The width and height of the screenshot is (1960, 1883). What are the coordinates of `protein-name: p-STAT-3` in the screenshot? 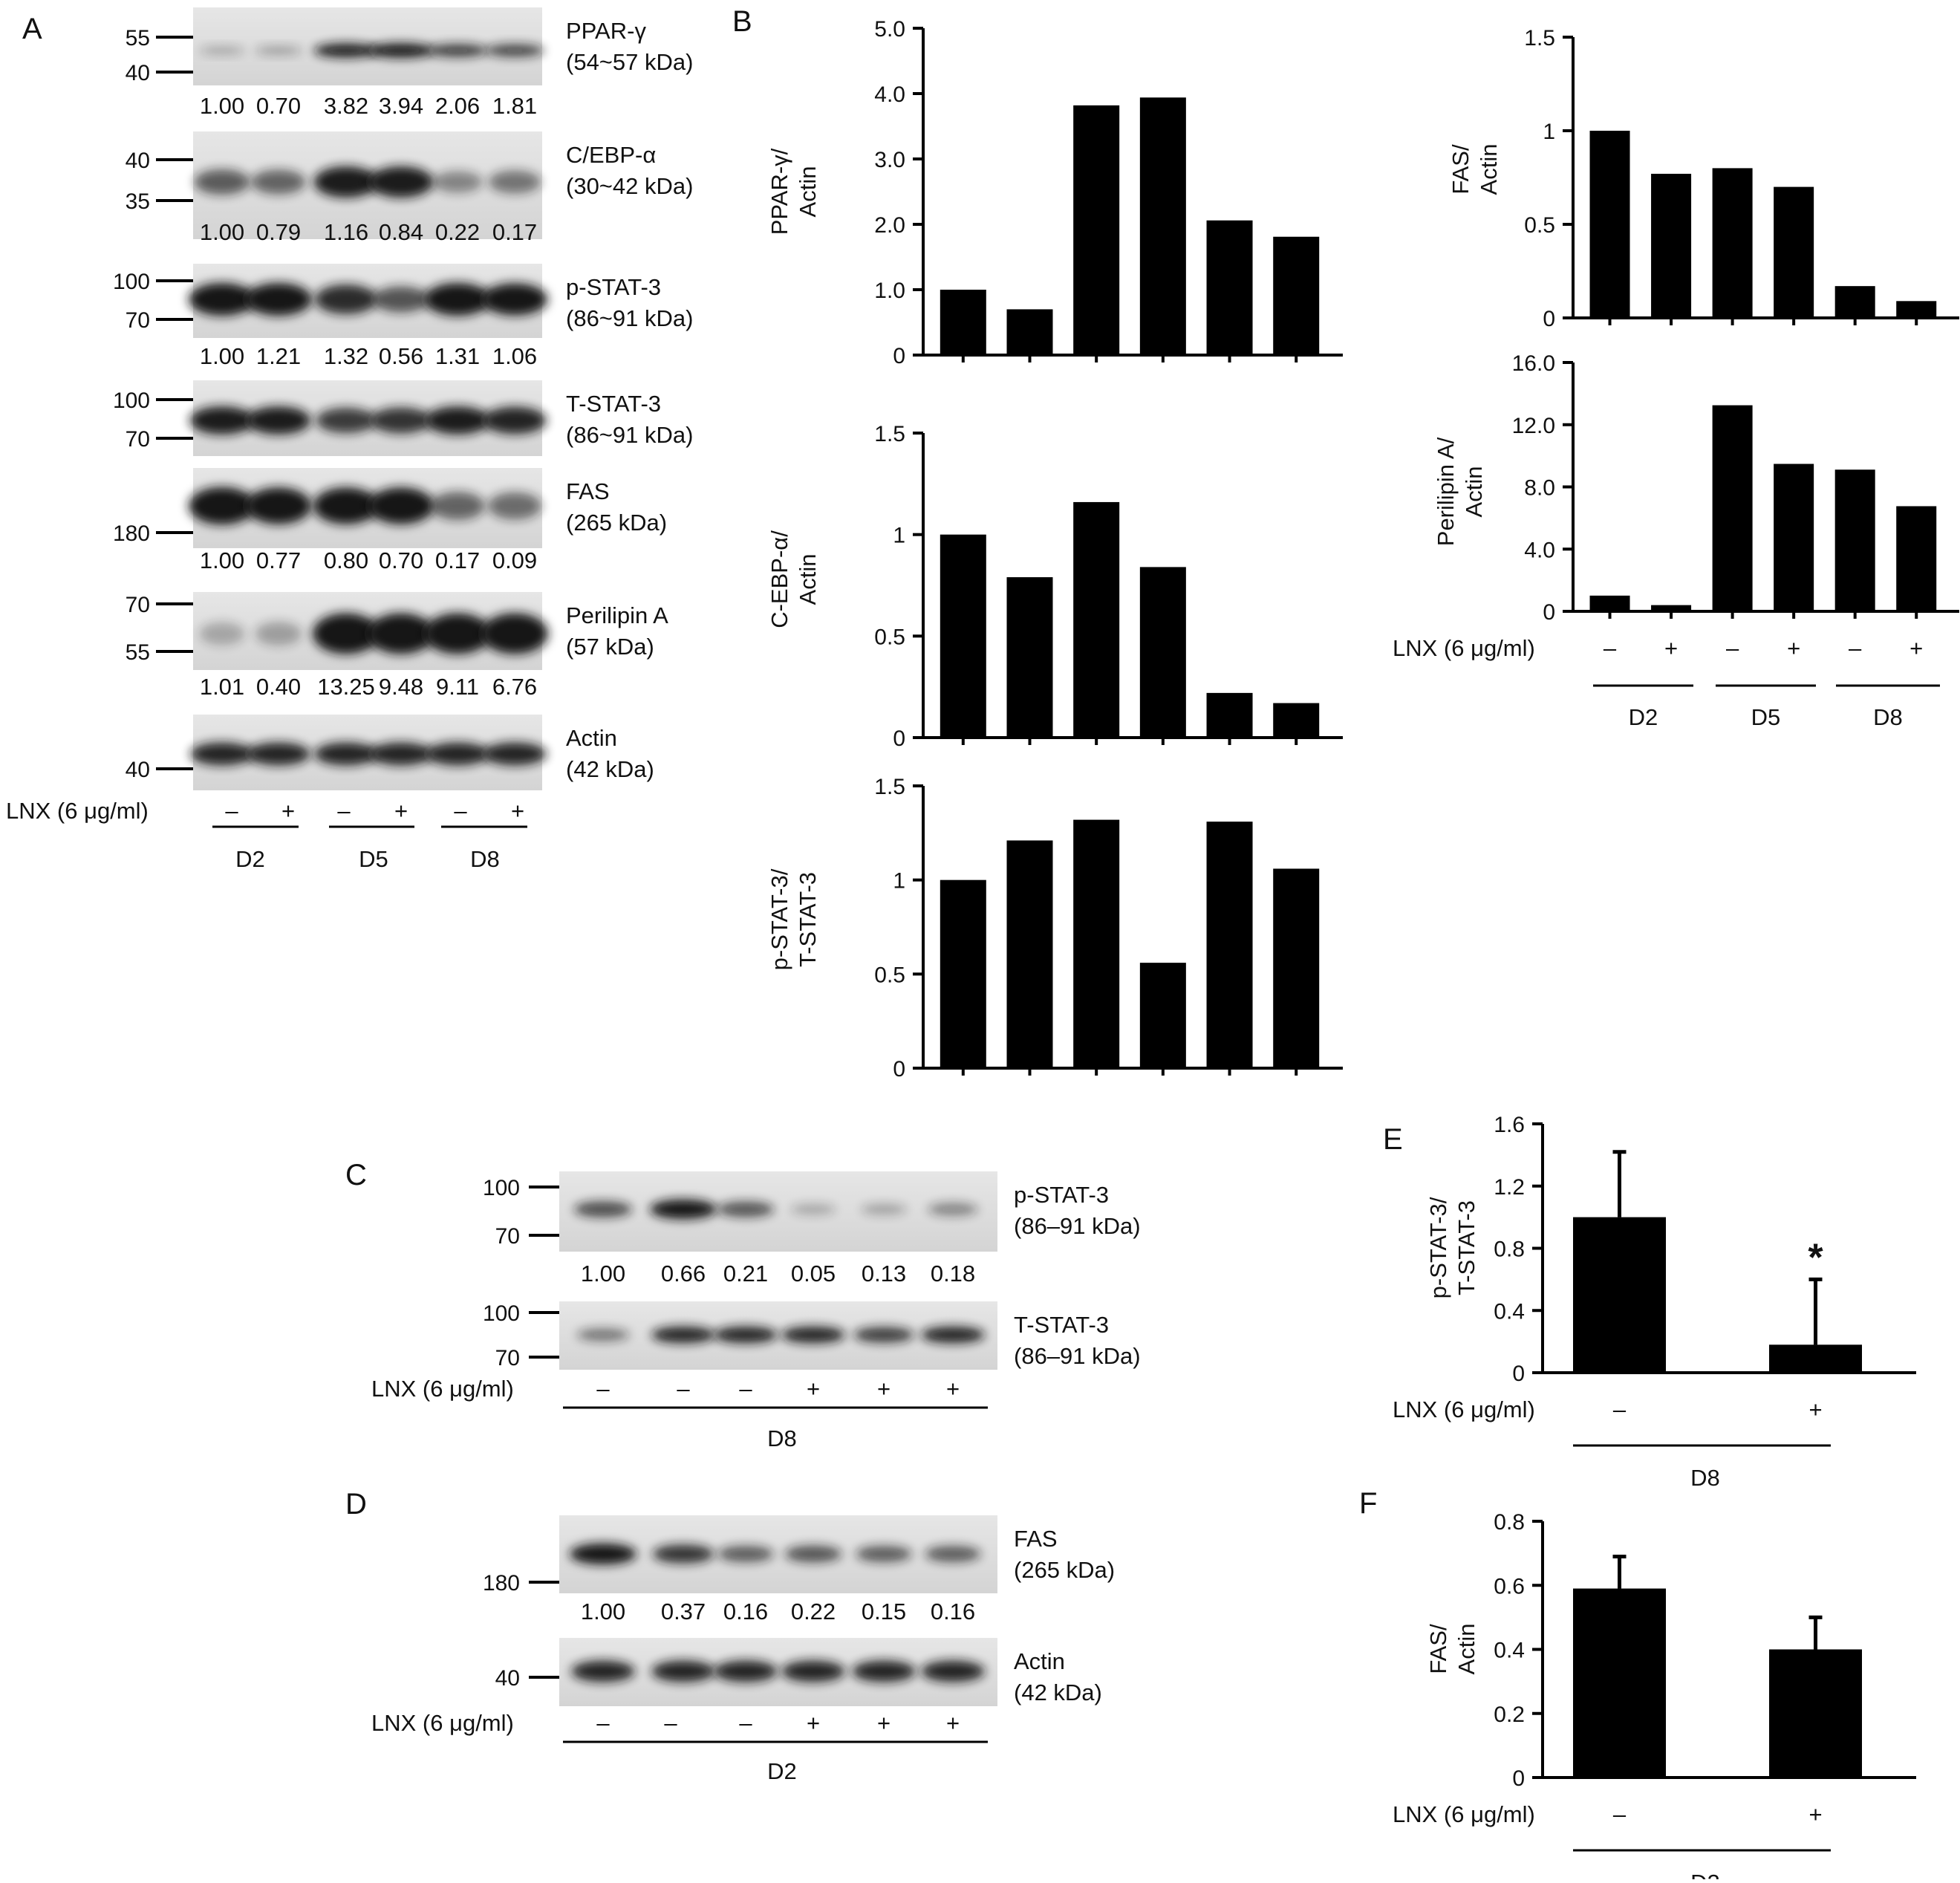 It's located at (1061, 1195).